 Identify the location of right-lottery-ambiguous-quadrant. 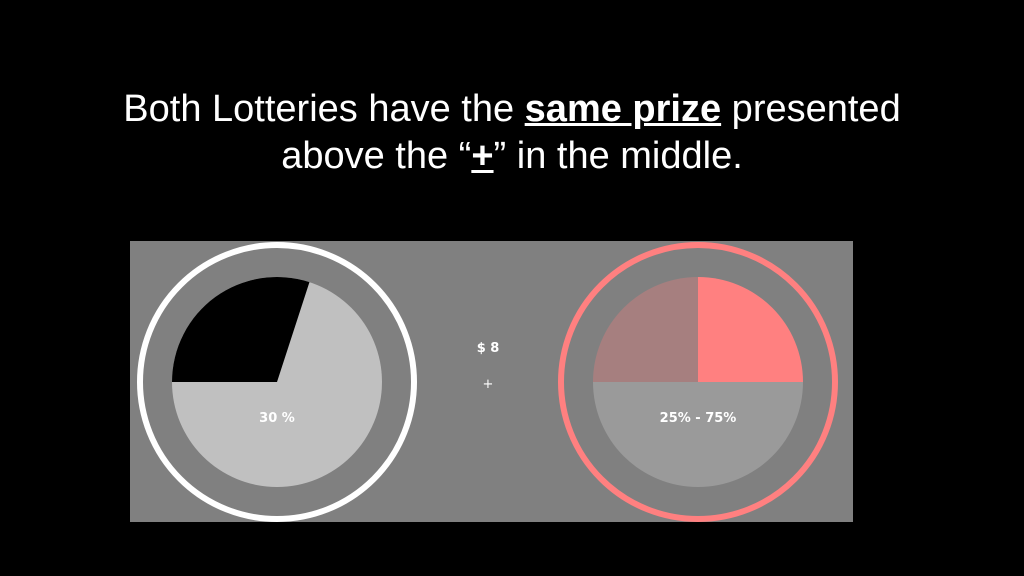
(645, 329).